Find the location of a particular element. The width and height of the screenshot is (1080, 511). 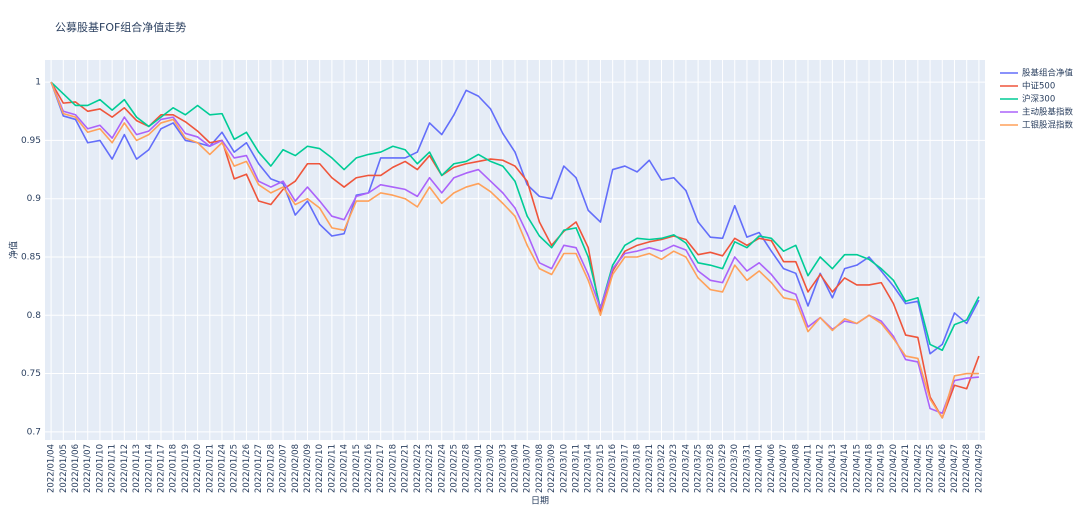

x-tick-label: 2022/03/10 is located at coordinates (564, 468).